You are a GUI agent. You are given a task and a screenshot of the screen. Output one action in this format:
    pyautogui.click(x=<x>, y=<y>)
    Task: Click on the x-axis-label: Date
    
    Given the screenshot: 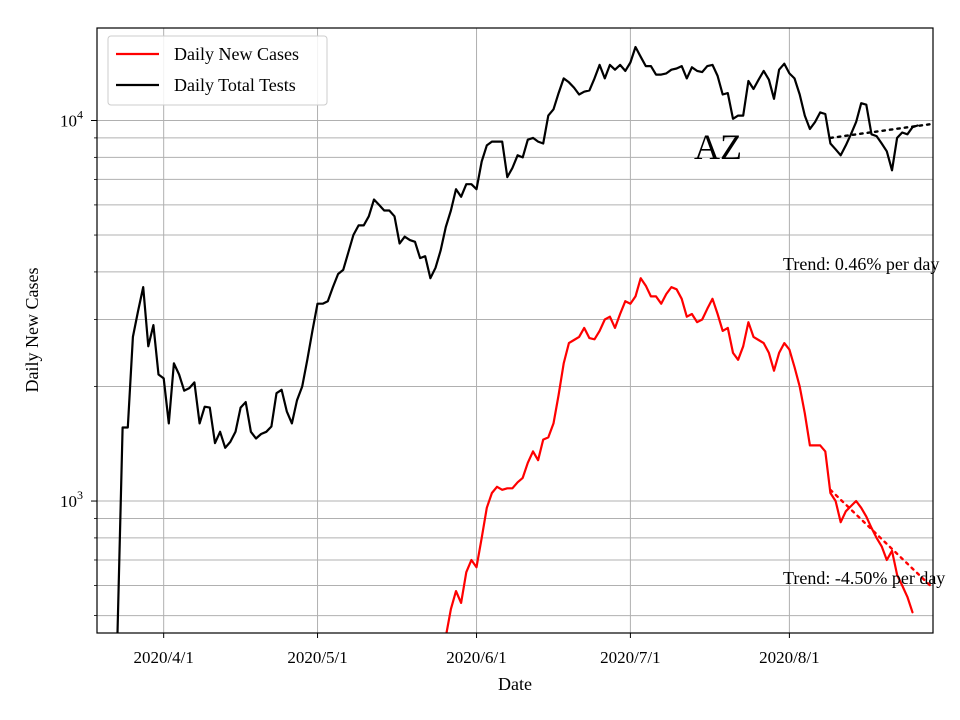 What is the action you would take?
    pyautogui.click(x=515, y=684)
    